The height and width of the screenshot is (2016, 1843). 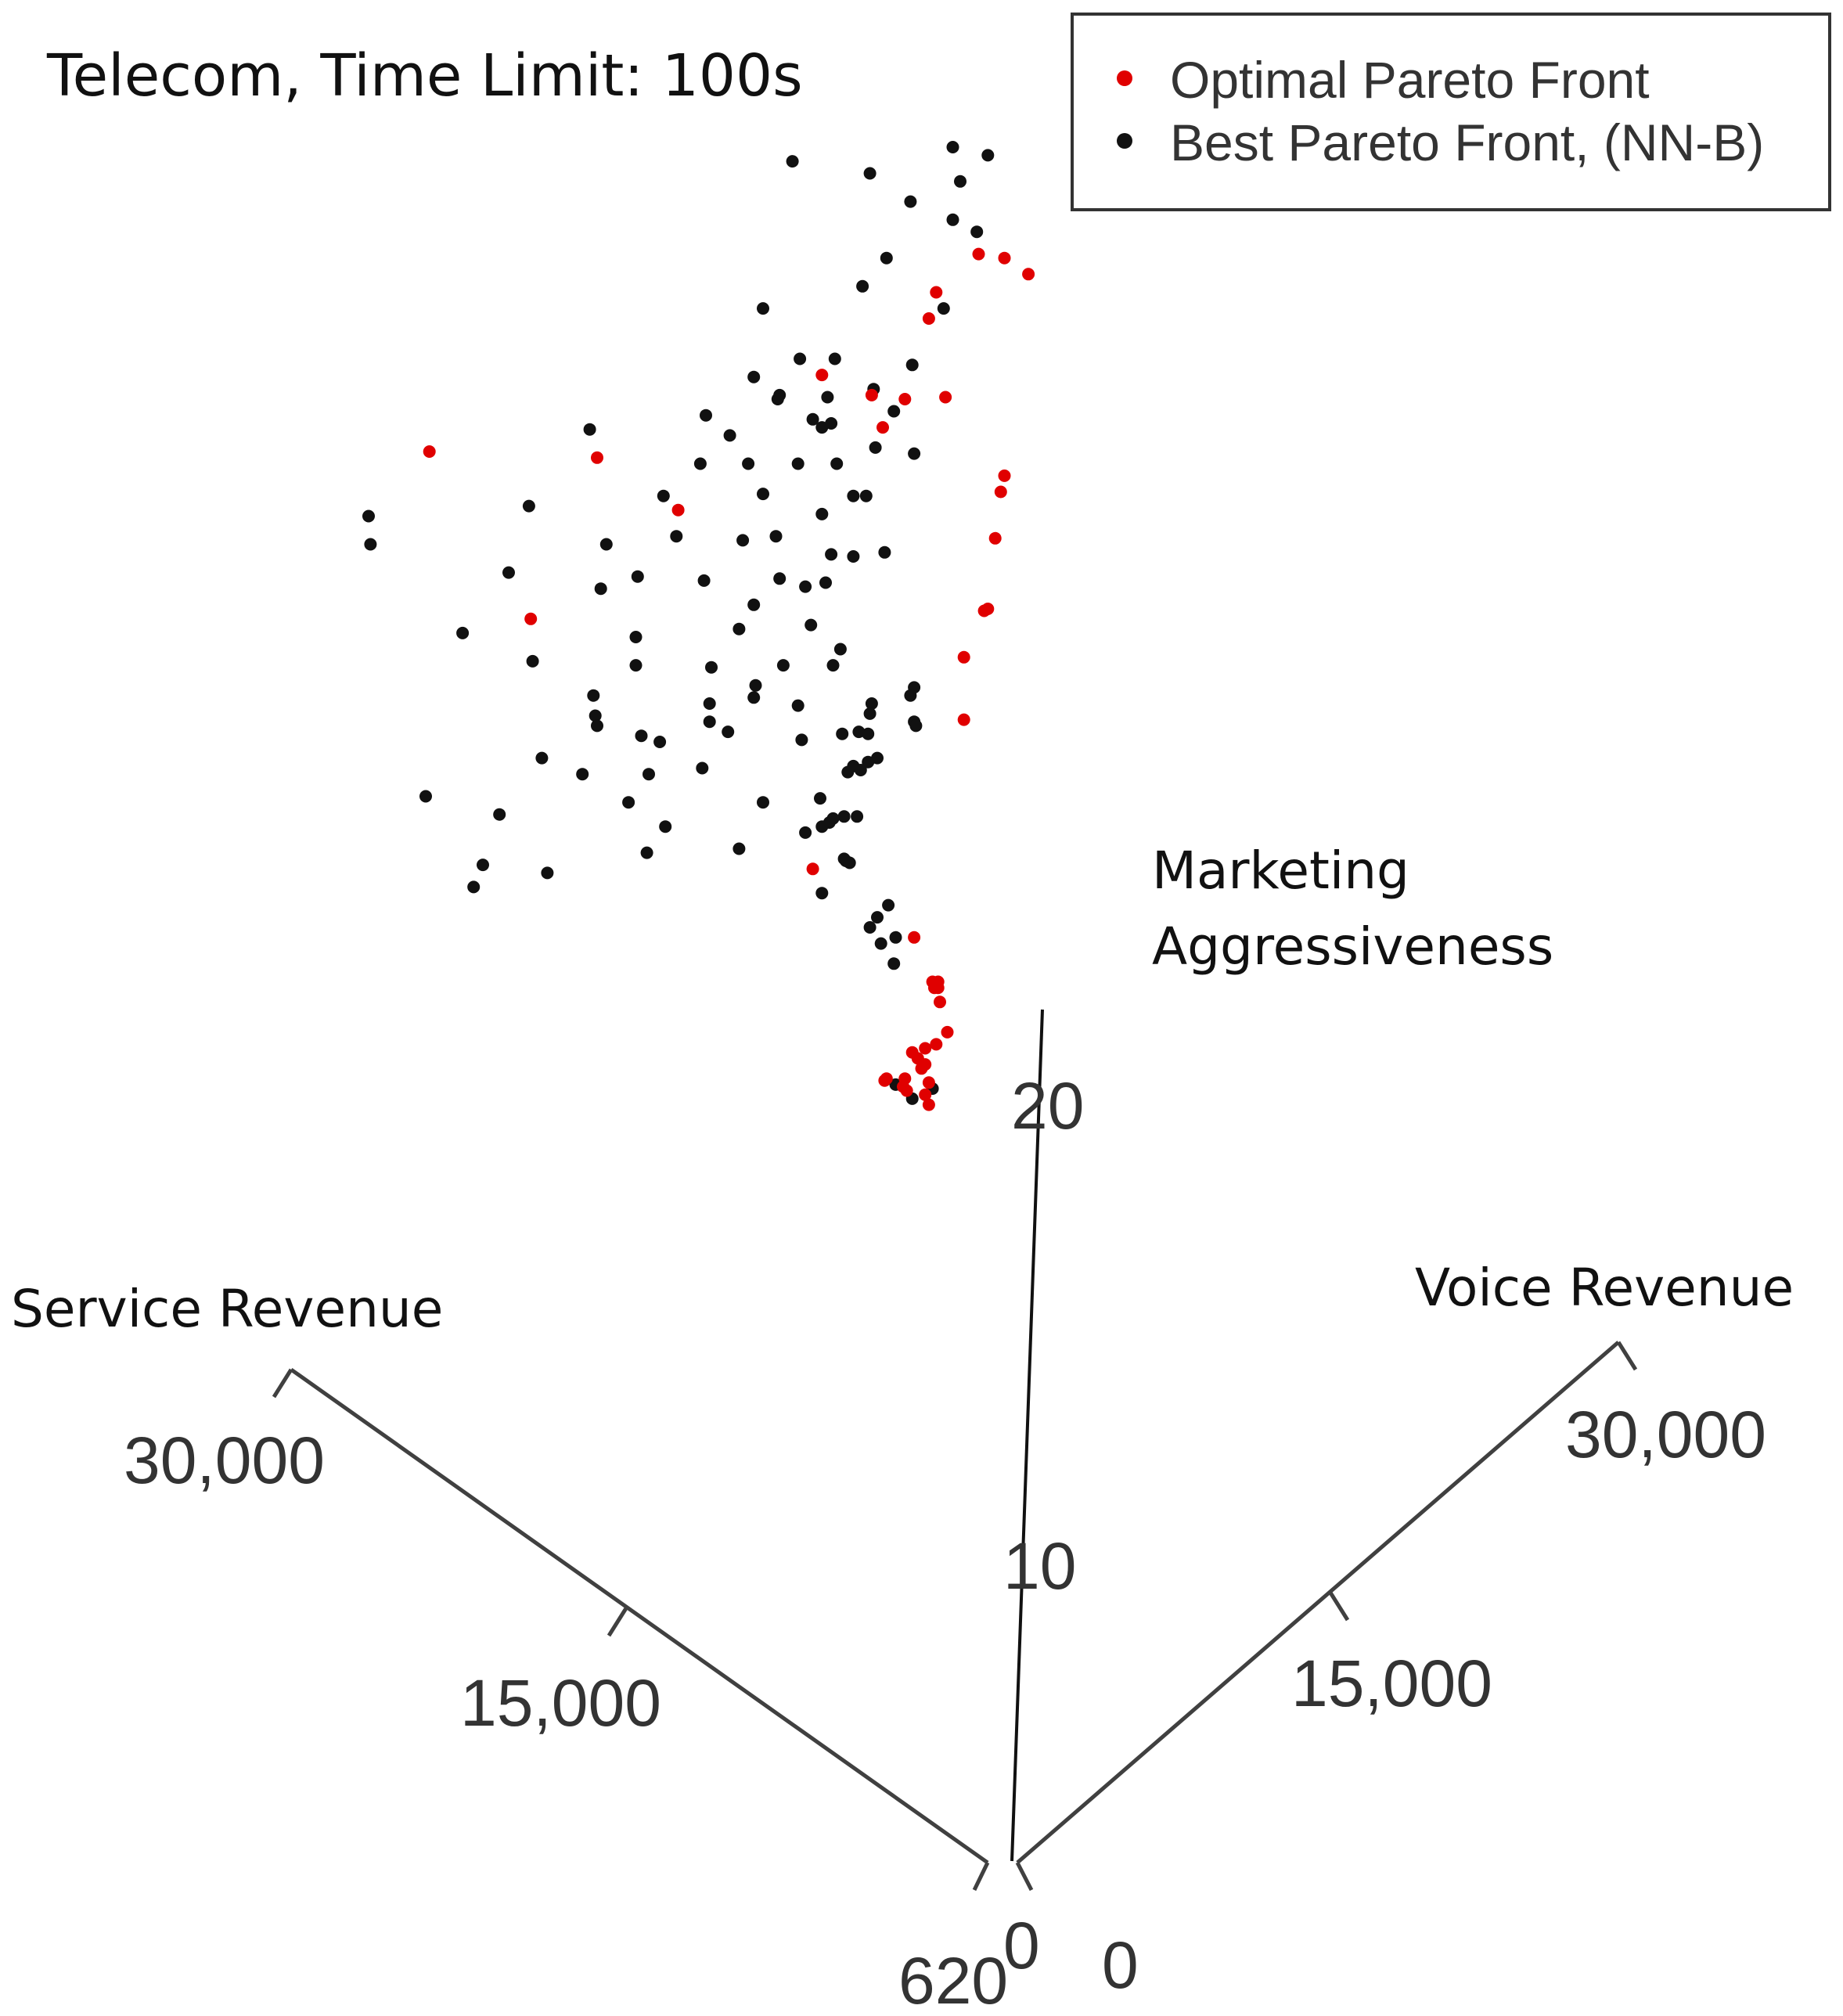 What do you see at coordinates (617, 1622) in the screenshot?
I see `service-revenue-tick-mid` at bounding box center [617, 1622].